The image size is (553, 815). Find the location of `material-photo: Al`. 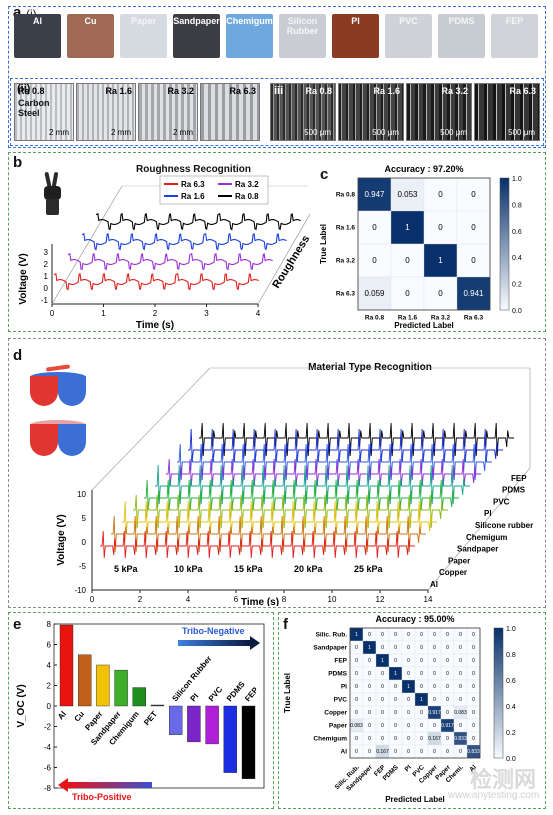

material-photo: Al is located at coordinates (37, 36).